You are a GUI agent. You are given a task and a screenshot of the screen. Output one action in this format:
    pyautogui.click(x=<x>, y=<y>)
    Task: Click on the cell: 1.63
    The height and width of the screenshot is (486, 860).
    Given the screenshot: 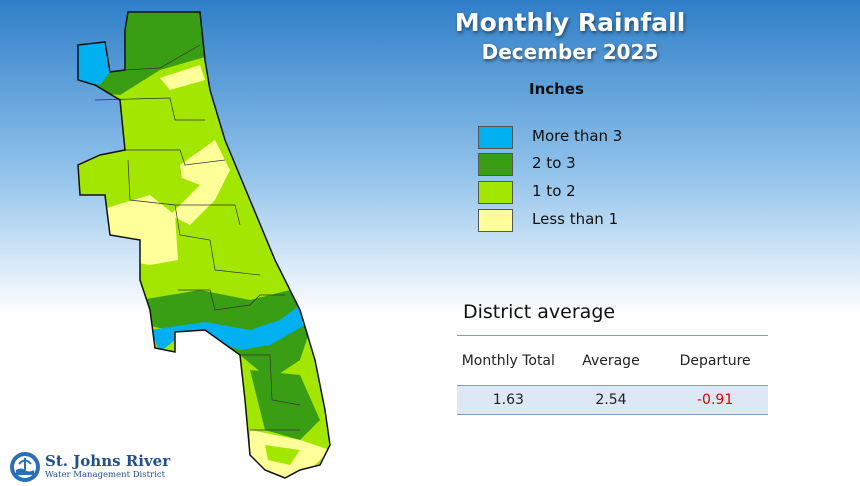 What is the action you would take?
    pyautogui.click(x=508, y=400)
    